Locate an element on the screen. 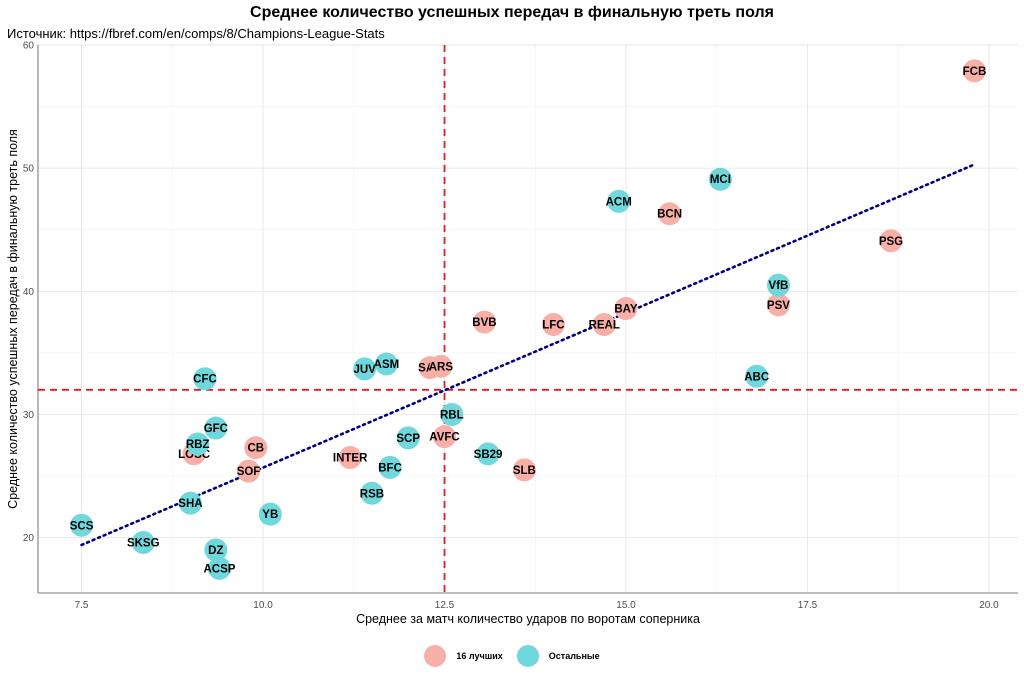 Image resolution: width=1024 pixels, height=683 pixels. point-label: RSB is located at coordinates (372, 494).